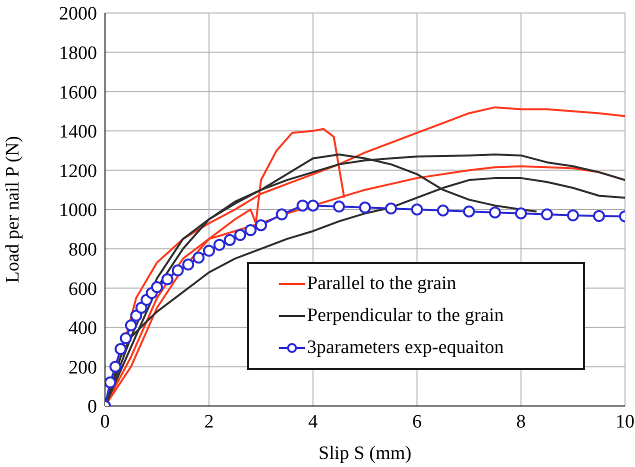 The height and width of the screenshot is (467, 635). I want to click on y-tick-label: 1600, so click(78, 93).